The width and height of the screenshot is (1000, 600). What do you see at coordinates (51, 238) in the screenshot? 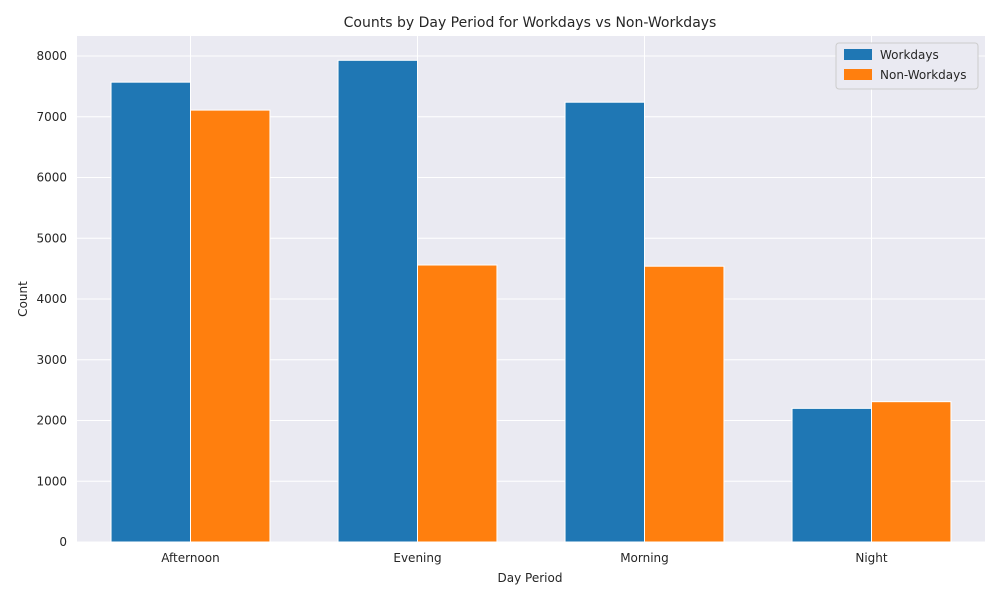
I see `y-tick-label: 5000` at bounding box center [51, 238].